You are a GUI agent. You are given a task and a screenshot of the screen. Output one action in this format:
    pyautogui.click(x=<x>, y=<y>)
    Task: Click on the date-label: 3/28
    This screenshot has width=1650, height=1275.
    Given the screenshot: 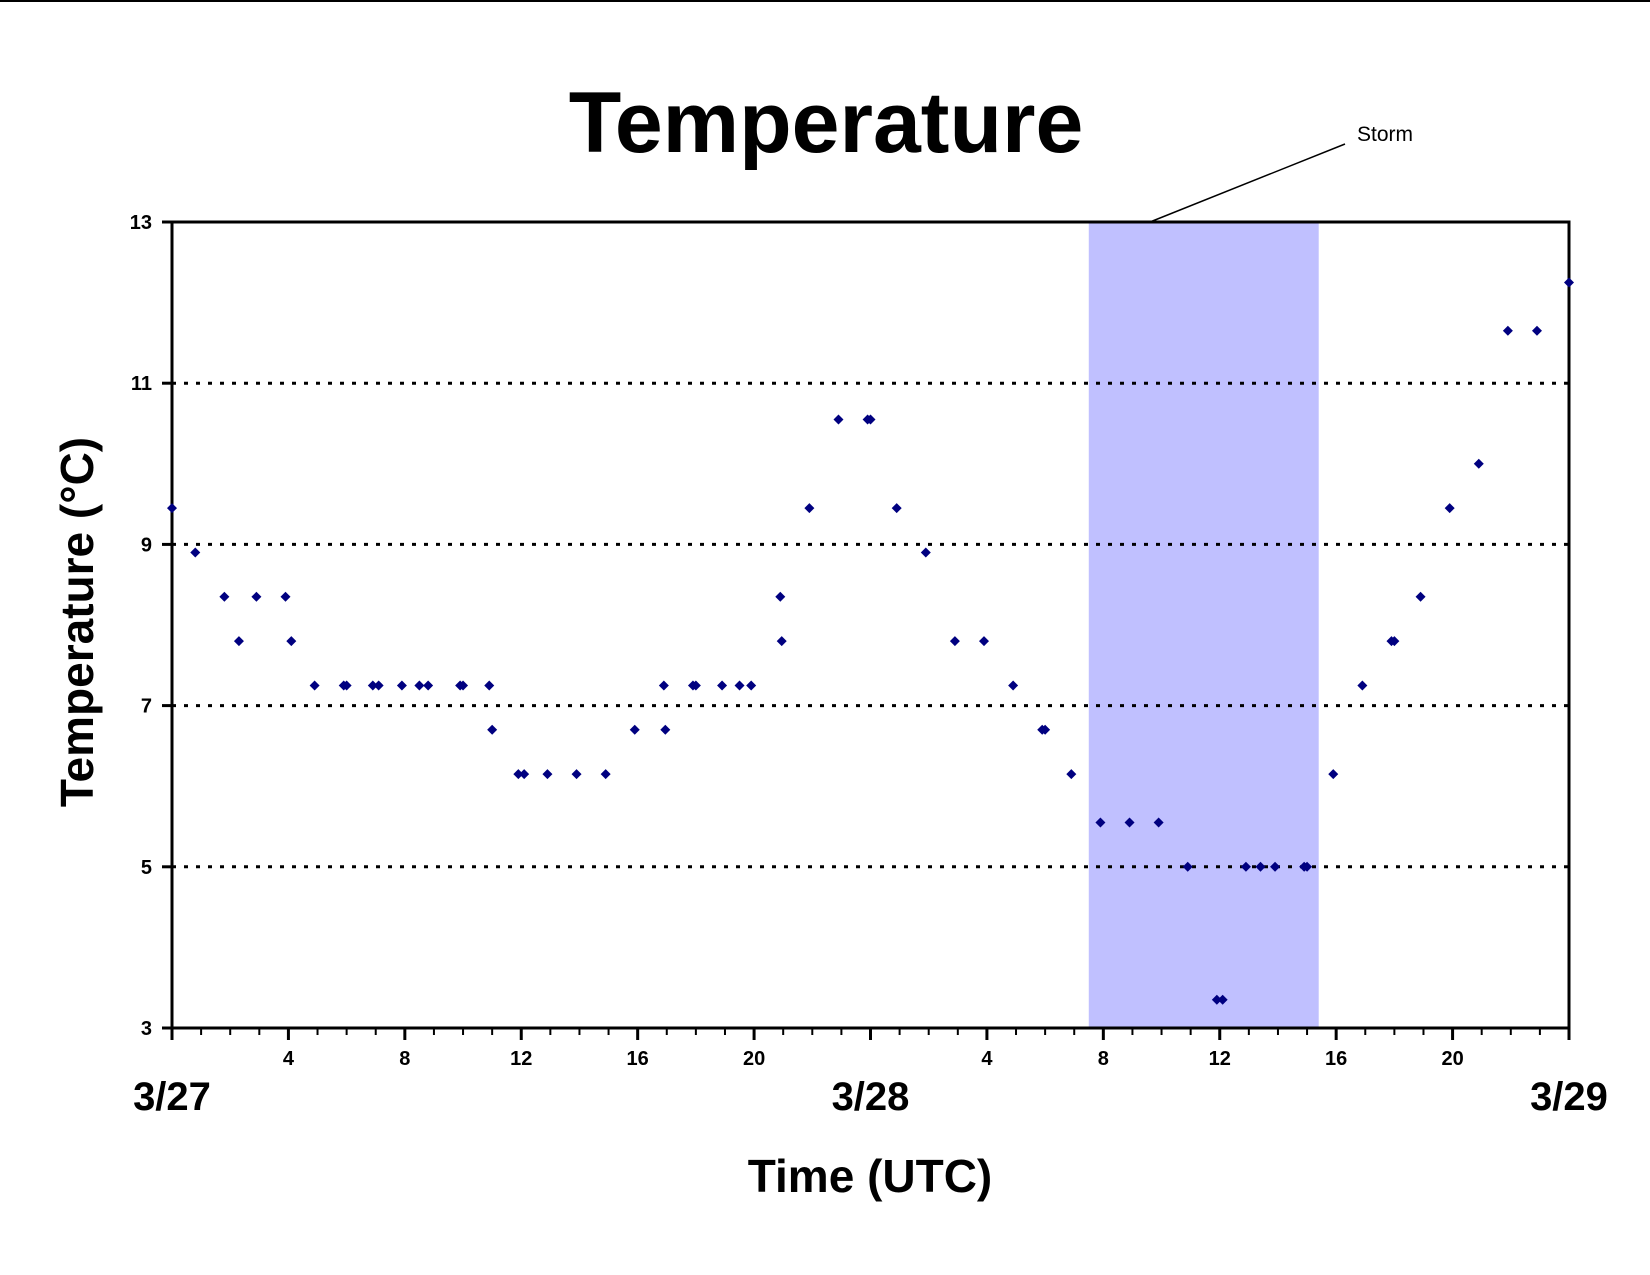 What is the action you would take?
    pyautogui.click(x=871, y=1097)
    